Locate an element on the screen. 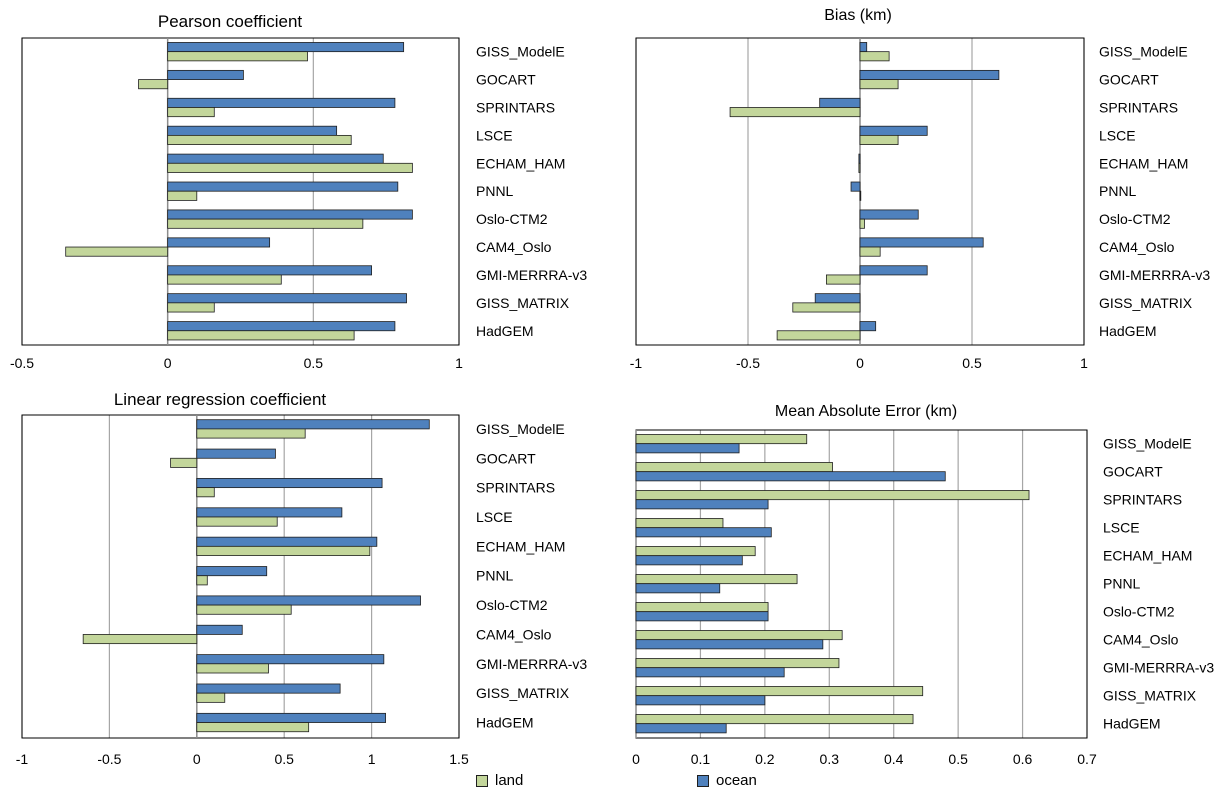 The height and width of the screenshot is (797, 1220). bar-ocean-giss-matrix is located at coordinates (837, 298).